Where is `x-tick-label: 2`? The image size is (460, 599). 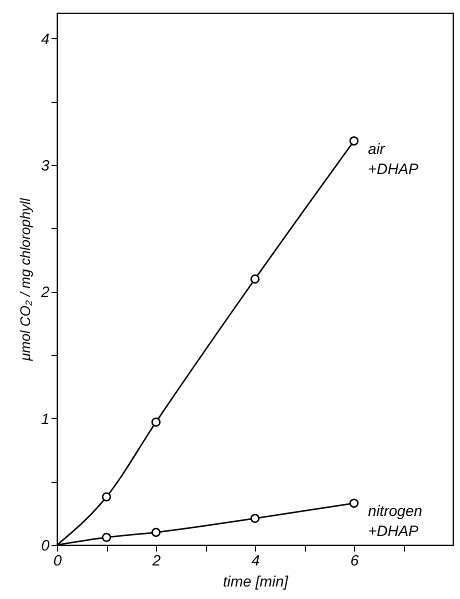
x-tick-label: 2 is located at coordinates (156, 561).